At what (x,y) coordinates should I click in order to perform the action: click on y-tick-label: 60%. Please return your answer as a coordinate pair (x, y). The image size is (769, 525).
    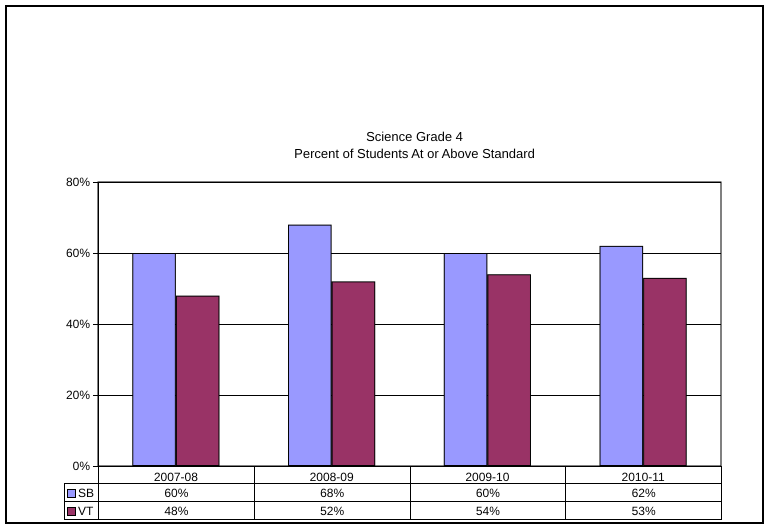
    Looking at the image, I should click on (78, 253).